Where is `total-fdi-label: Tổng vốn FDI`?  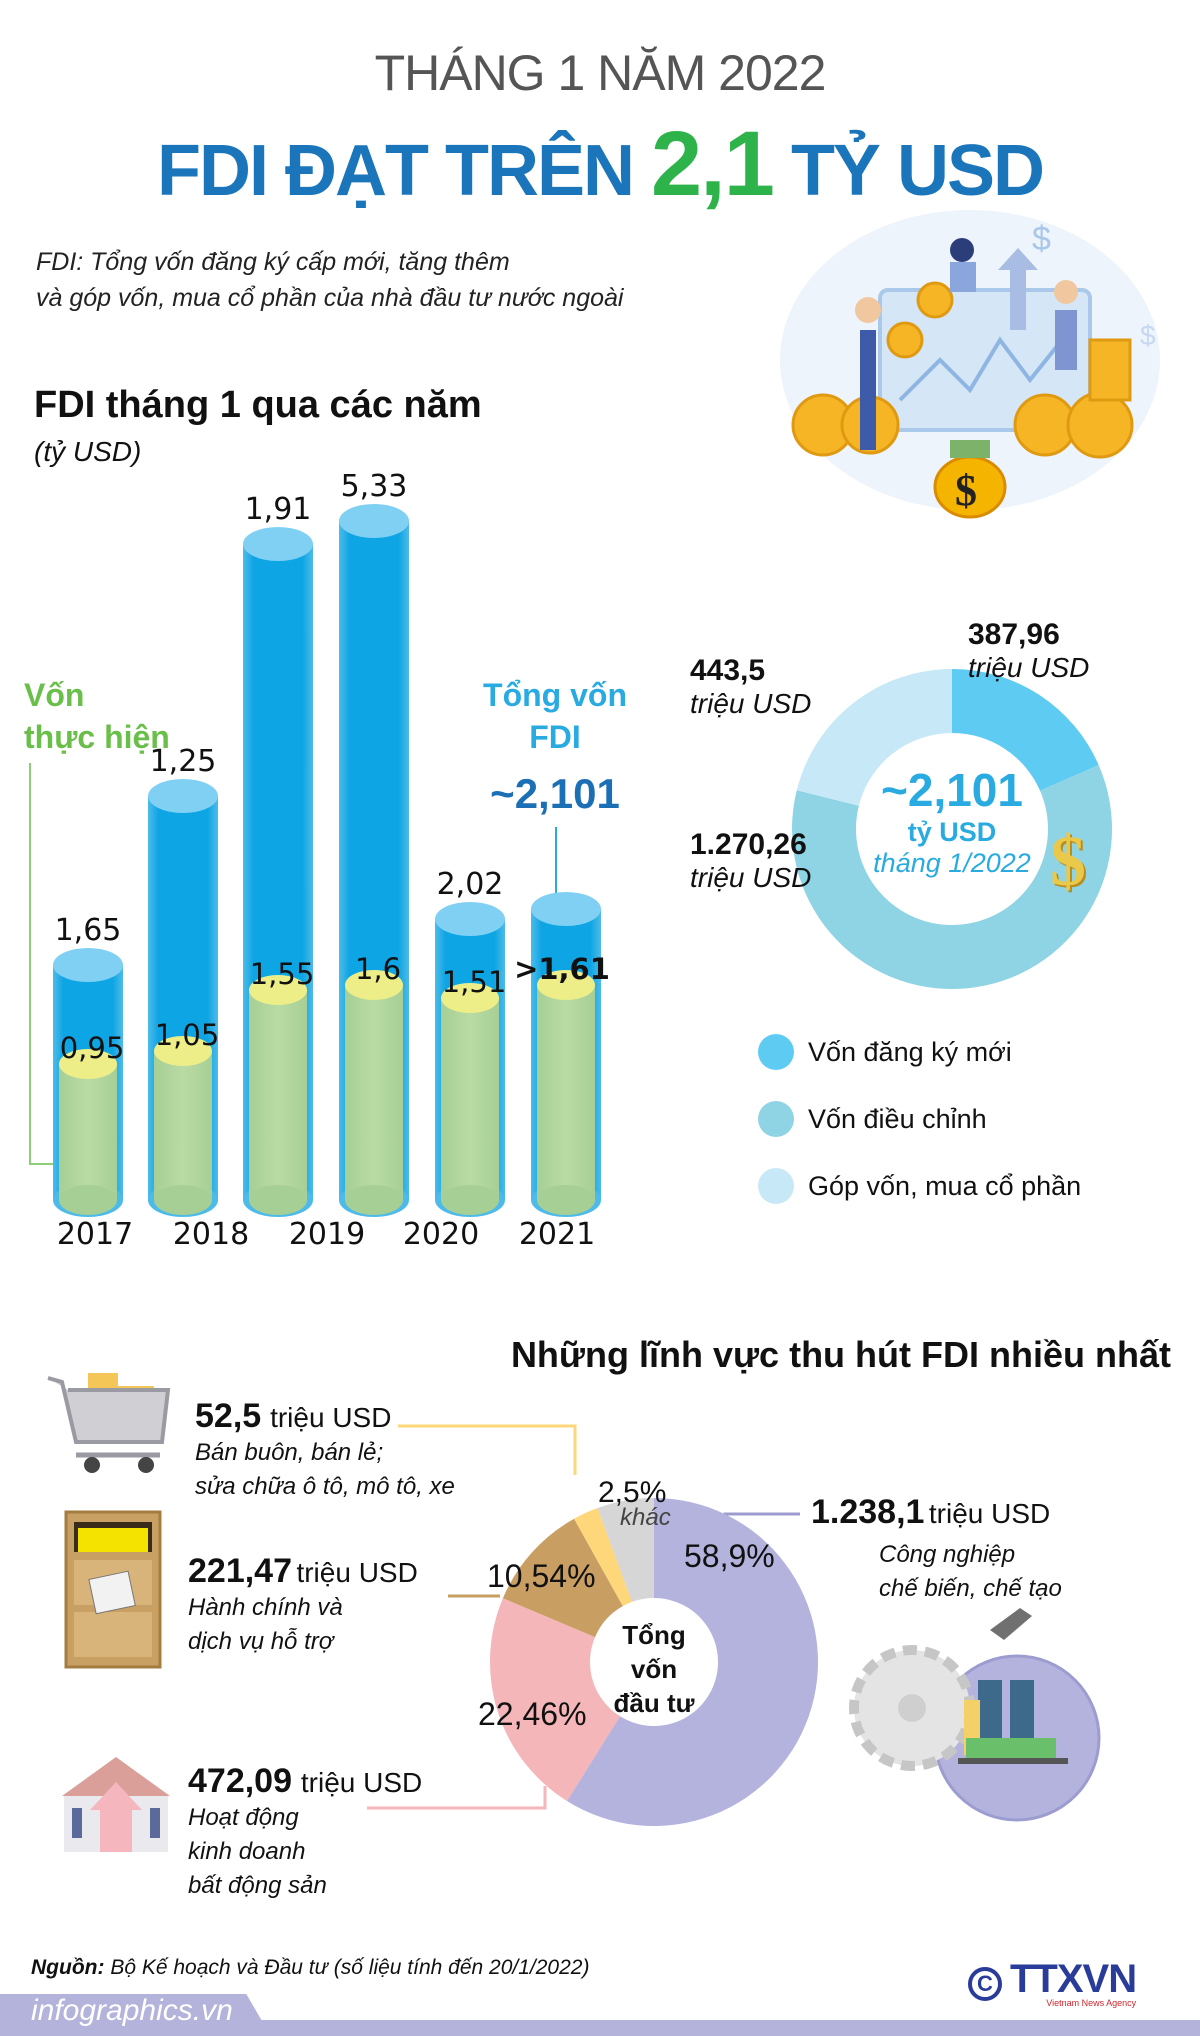 total-fdi-label: Tổng vốn FDI is located at coordinates (555, 716).